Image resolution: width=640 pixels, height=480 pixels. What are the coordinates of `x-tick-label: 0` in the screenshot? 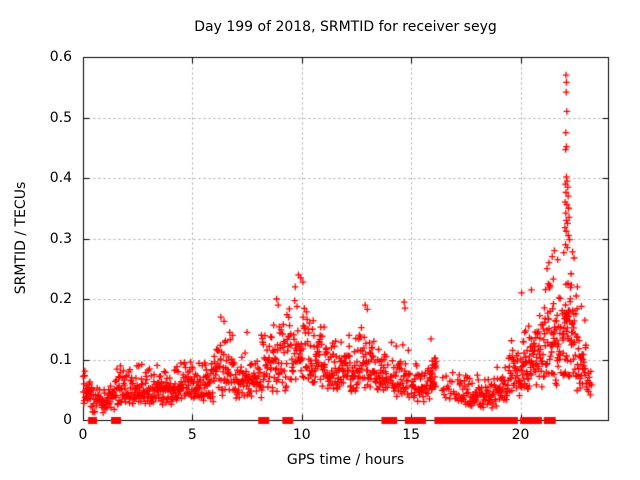 It's located at (83, 435).